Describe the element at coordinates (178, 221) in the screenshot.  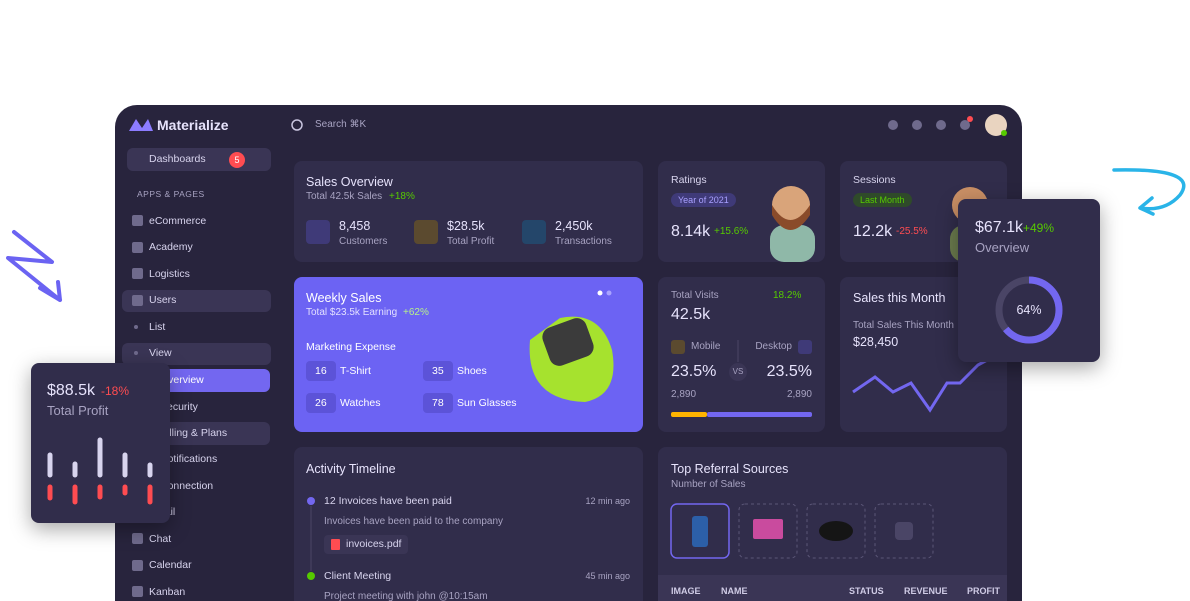
I see `nav-item: eCommerce` at that location.